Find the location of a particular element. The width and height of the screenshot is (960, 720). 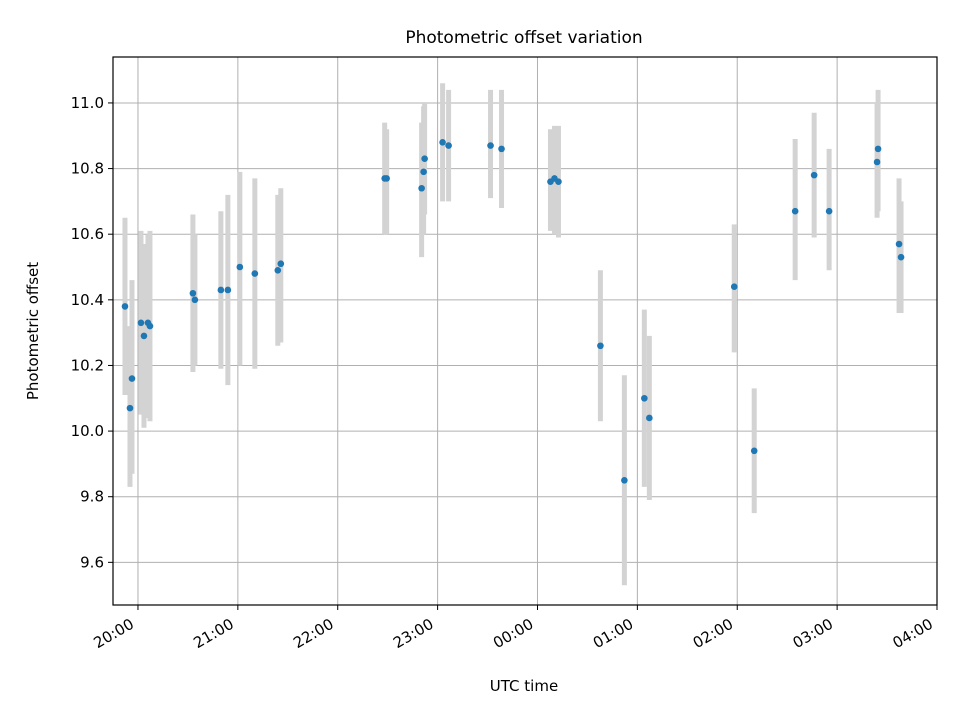

y-axis: 9.6 9.8 10.0 10.2 10.4 10.6 10.8 11.0 is located at coordinates (92, 332).